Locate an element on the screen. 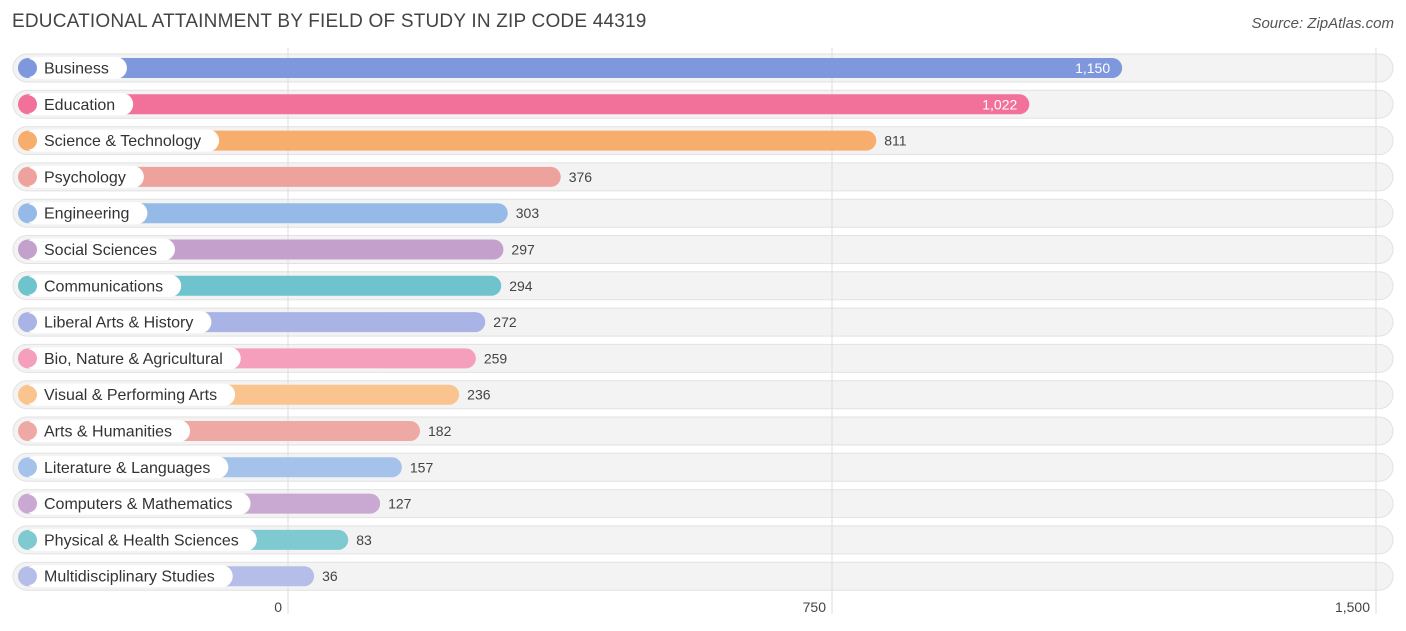  x-tick-label: 750 is located at coordinates (815, 607).